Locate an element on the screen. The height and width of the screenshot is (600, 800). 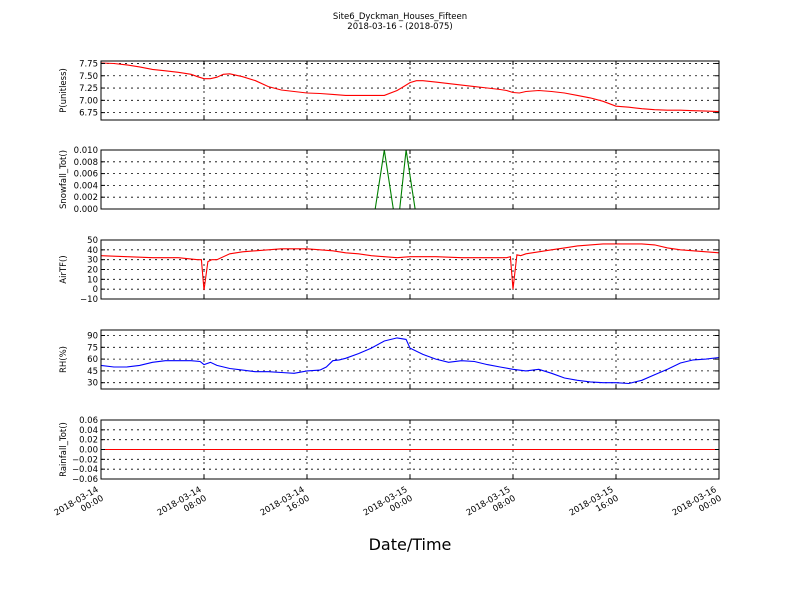
ytick-label-3-3: 20 is located at coordinates (92, 271).